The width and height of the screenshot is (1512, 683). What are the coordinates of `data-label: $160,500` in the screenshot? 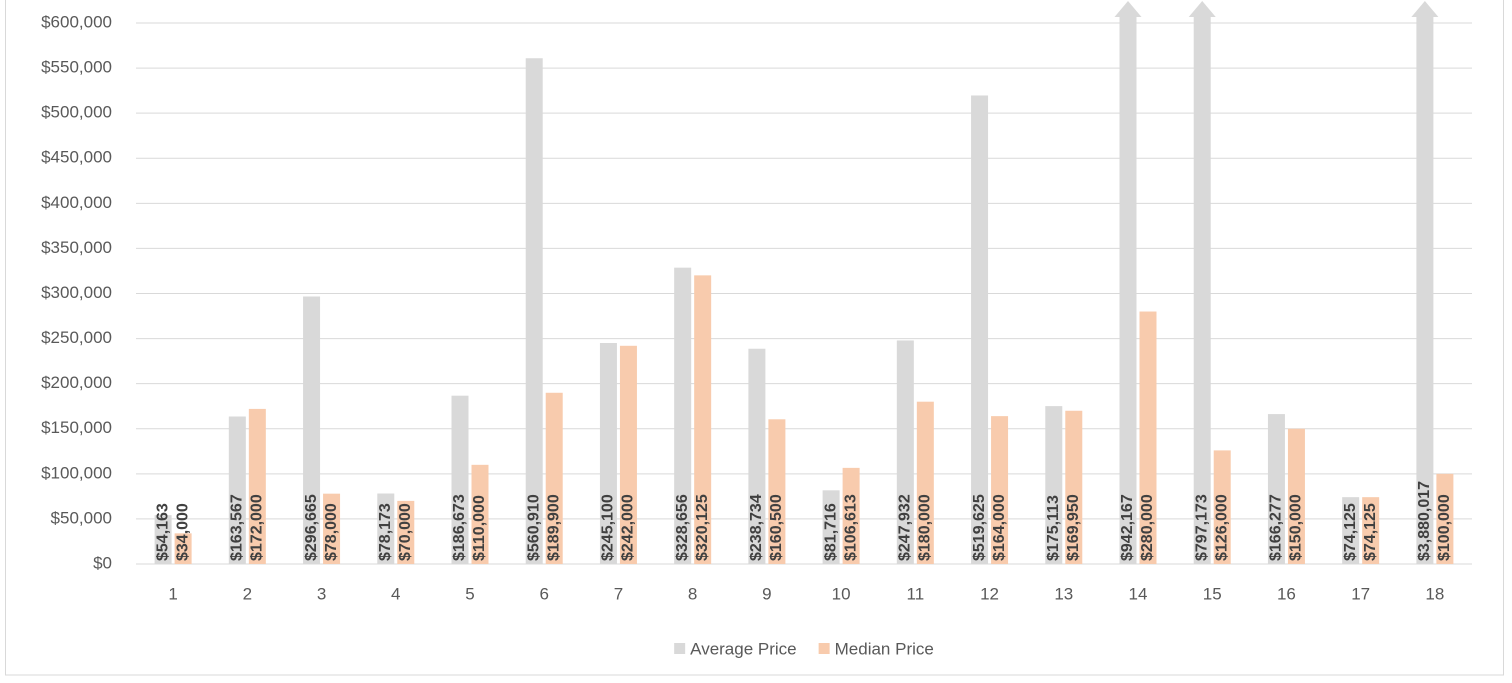 It's located at (776, 527).